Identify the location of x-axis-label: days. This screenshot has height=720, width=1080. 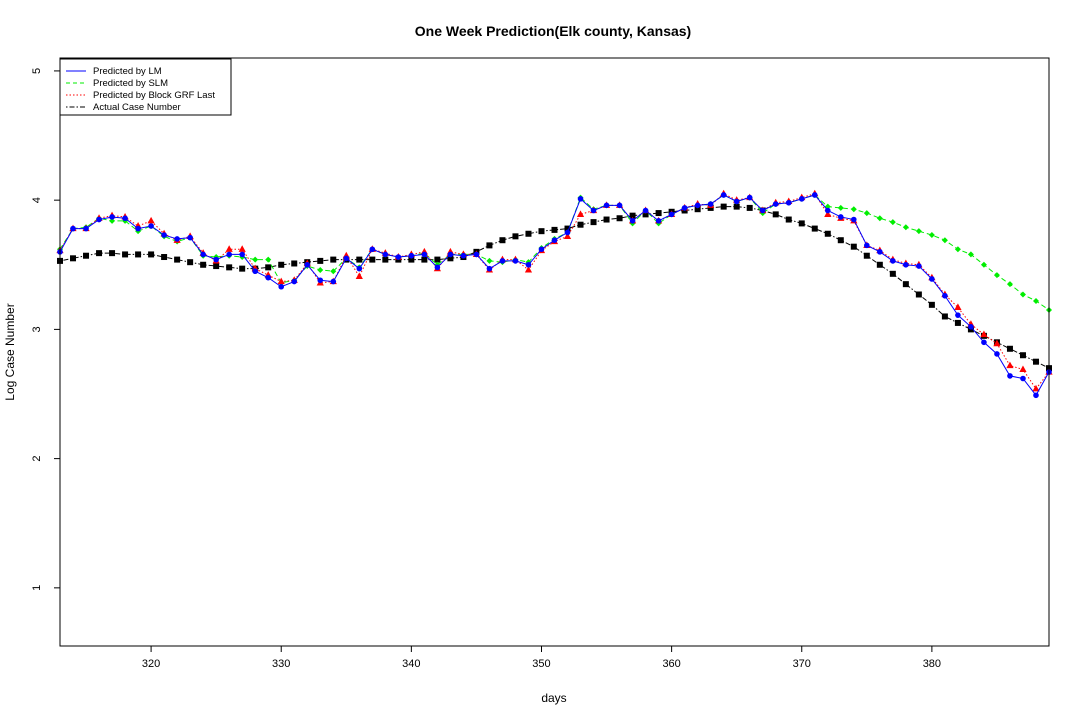
(553, 698).